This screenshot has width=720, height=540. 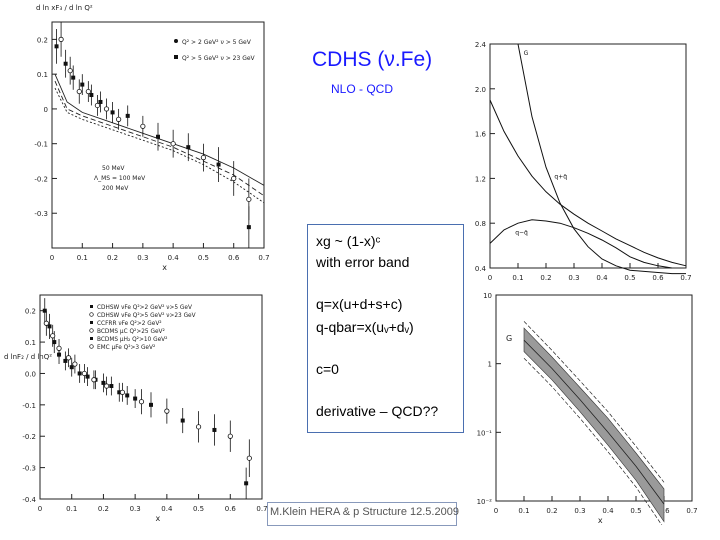 I want to click on series-label: G, so click(x=526, y=53).